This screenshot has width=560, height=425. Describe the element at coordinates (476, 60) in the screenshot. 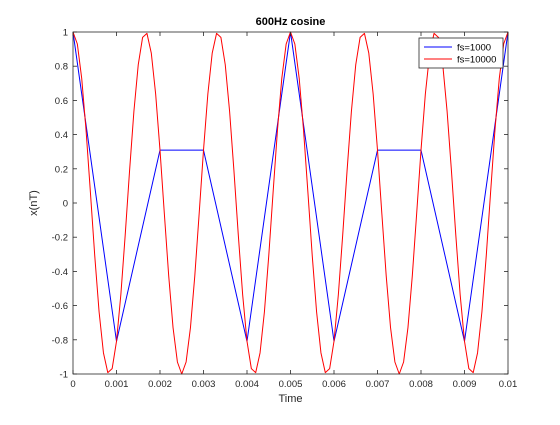

I see `legend-label-fs10000: fs=10000` at that location.